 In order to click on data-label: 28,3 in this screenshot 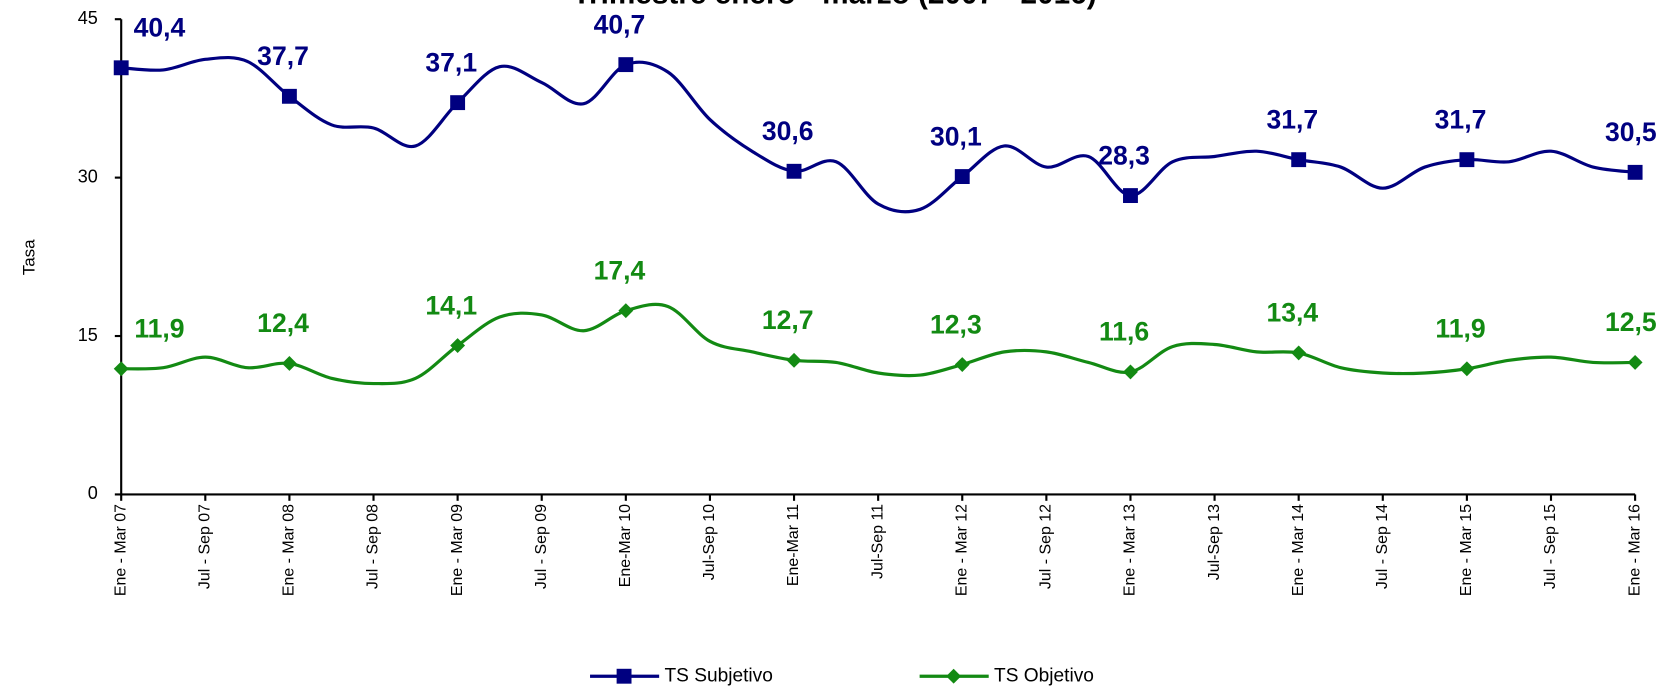, I will do `click(1124, 155)`.